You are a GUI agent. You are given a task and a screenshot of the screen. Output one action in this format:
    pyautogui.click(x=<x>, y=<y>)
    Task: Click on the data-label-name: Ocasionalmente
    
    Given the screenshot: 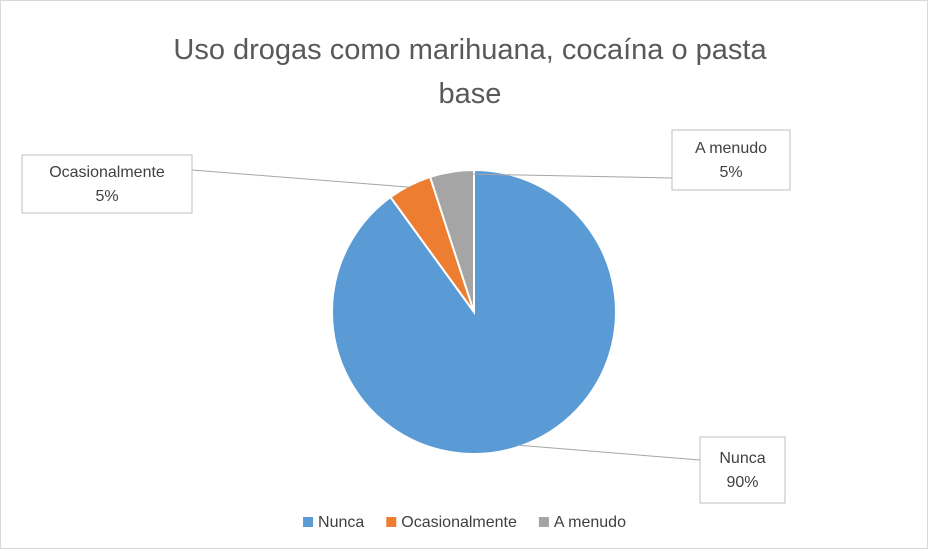 What is the action you would take?
    pyautogui.click(x=107, y=172)
    